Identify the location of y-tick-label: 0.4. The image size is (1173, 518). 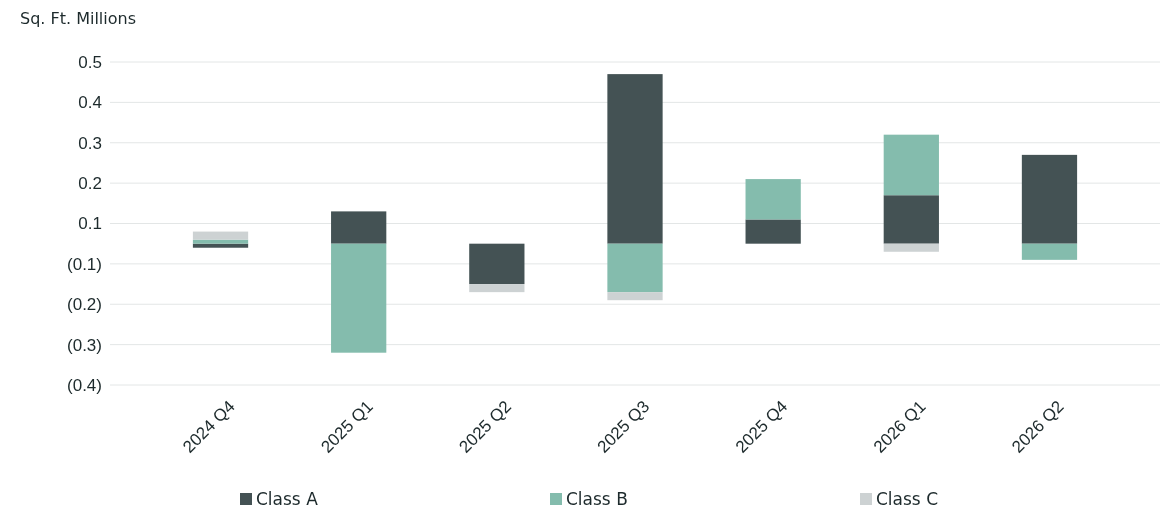
(90, 103).